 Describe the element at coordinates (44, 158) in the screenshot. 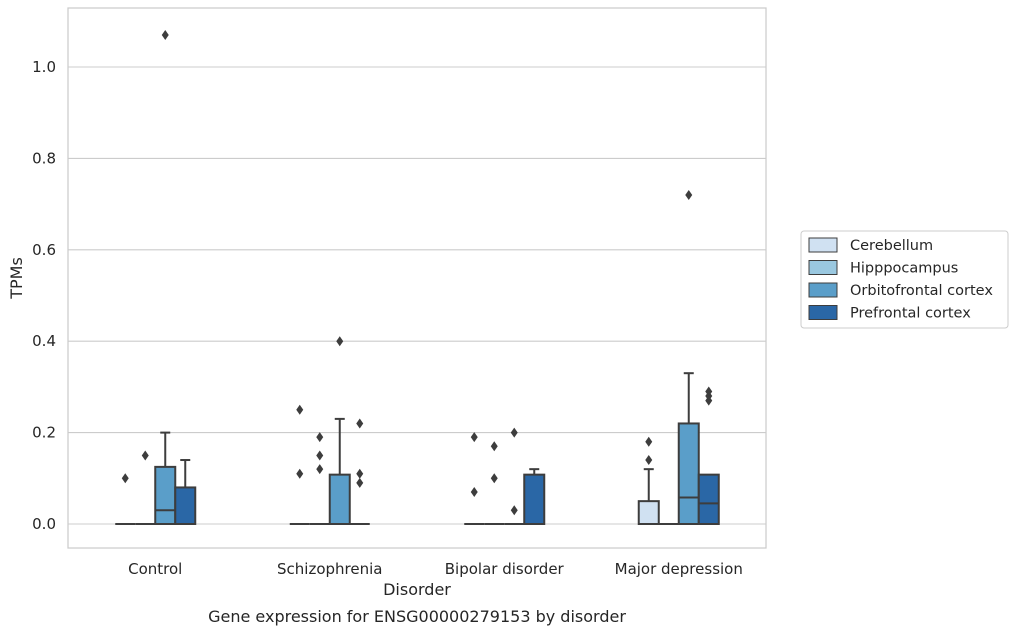

I see `y-tick-label: 0.8` at that location.